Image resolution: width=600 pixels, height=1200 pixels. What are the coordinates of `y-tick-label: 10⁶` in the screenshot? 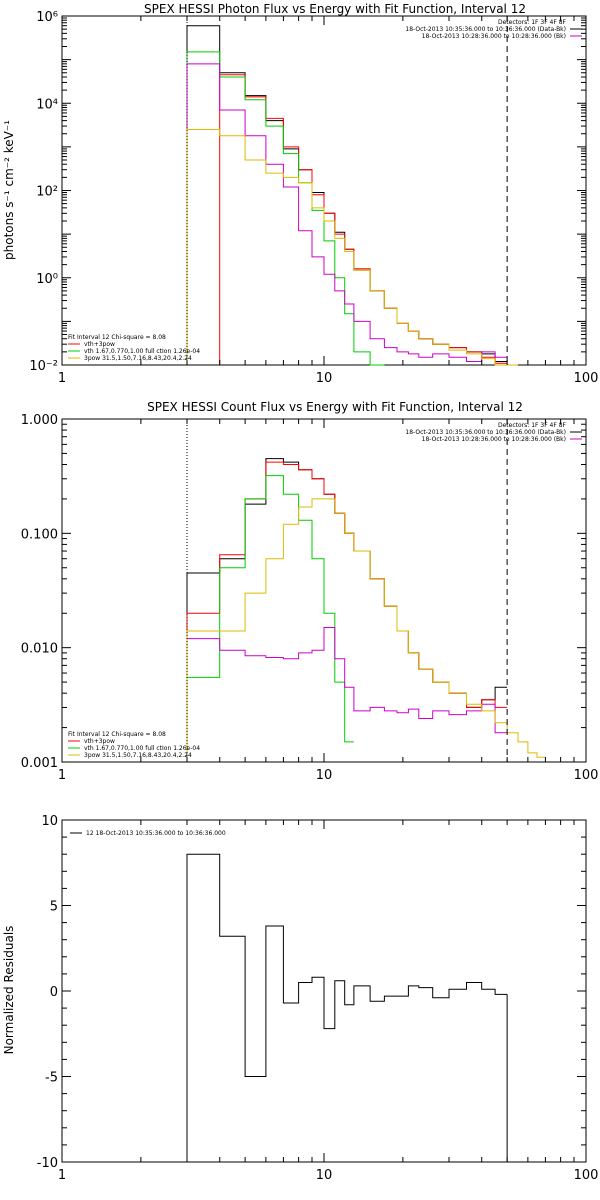 It's located at (47, 17).